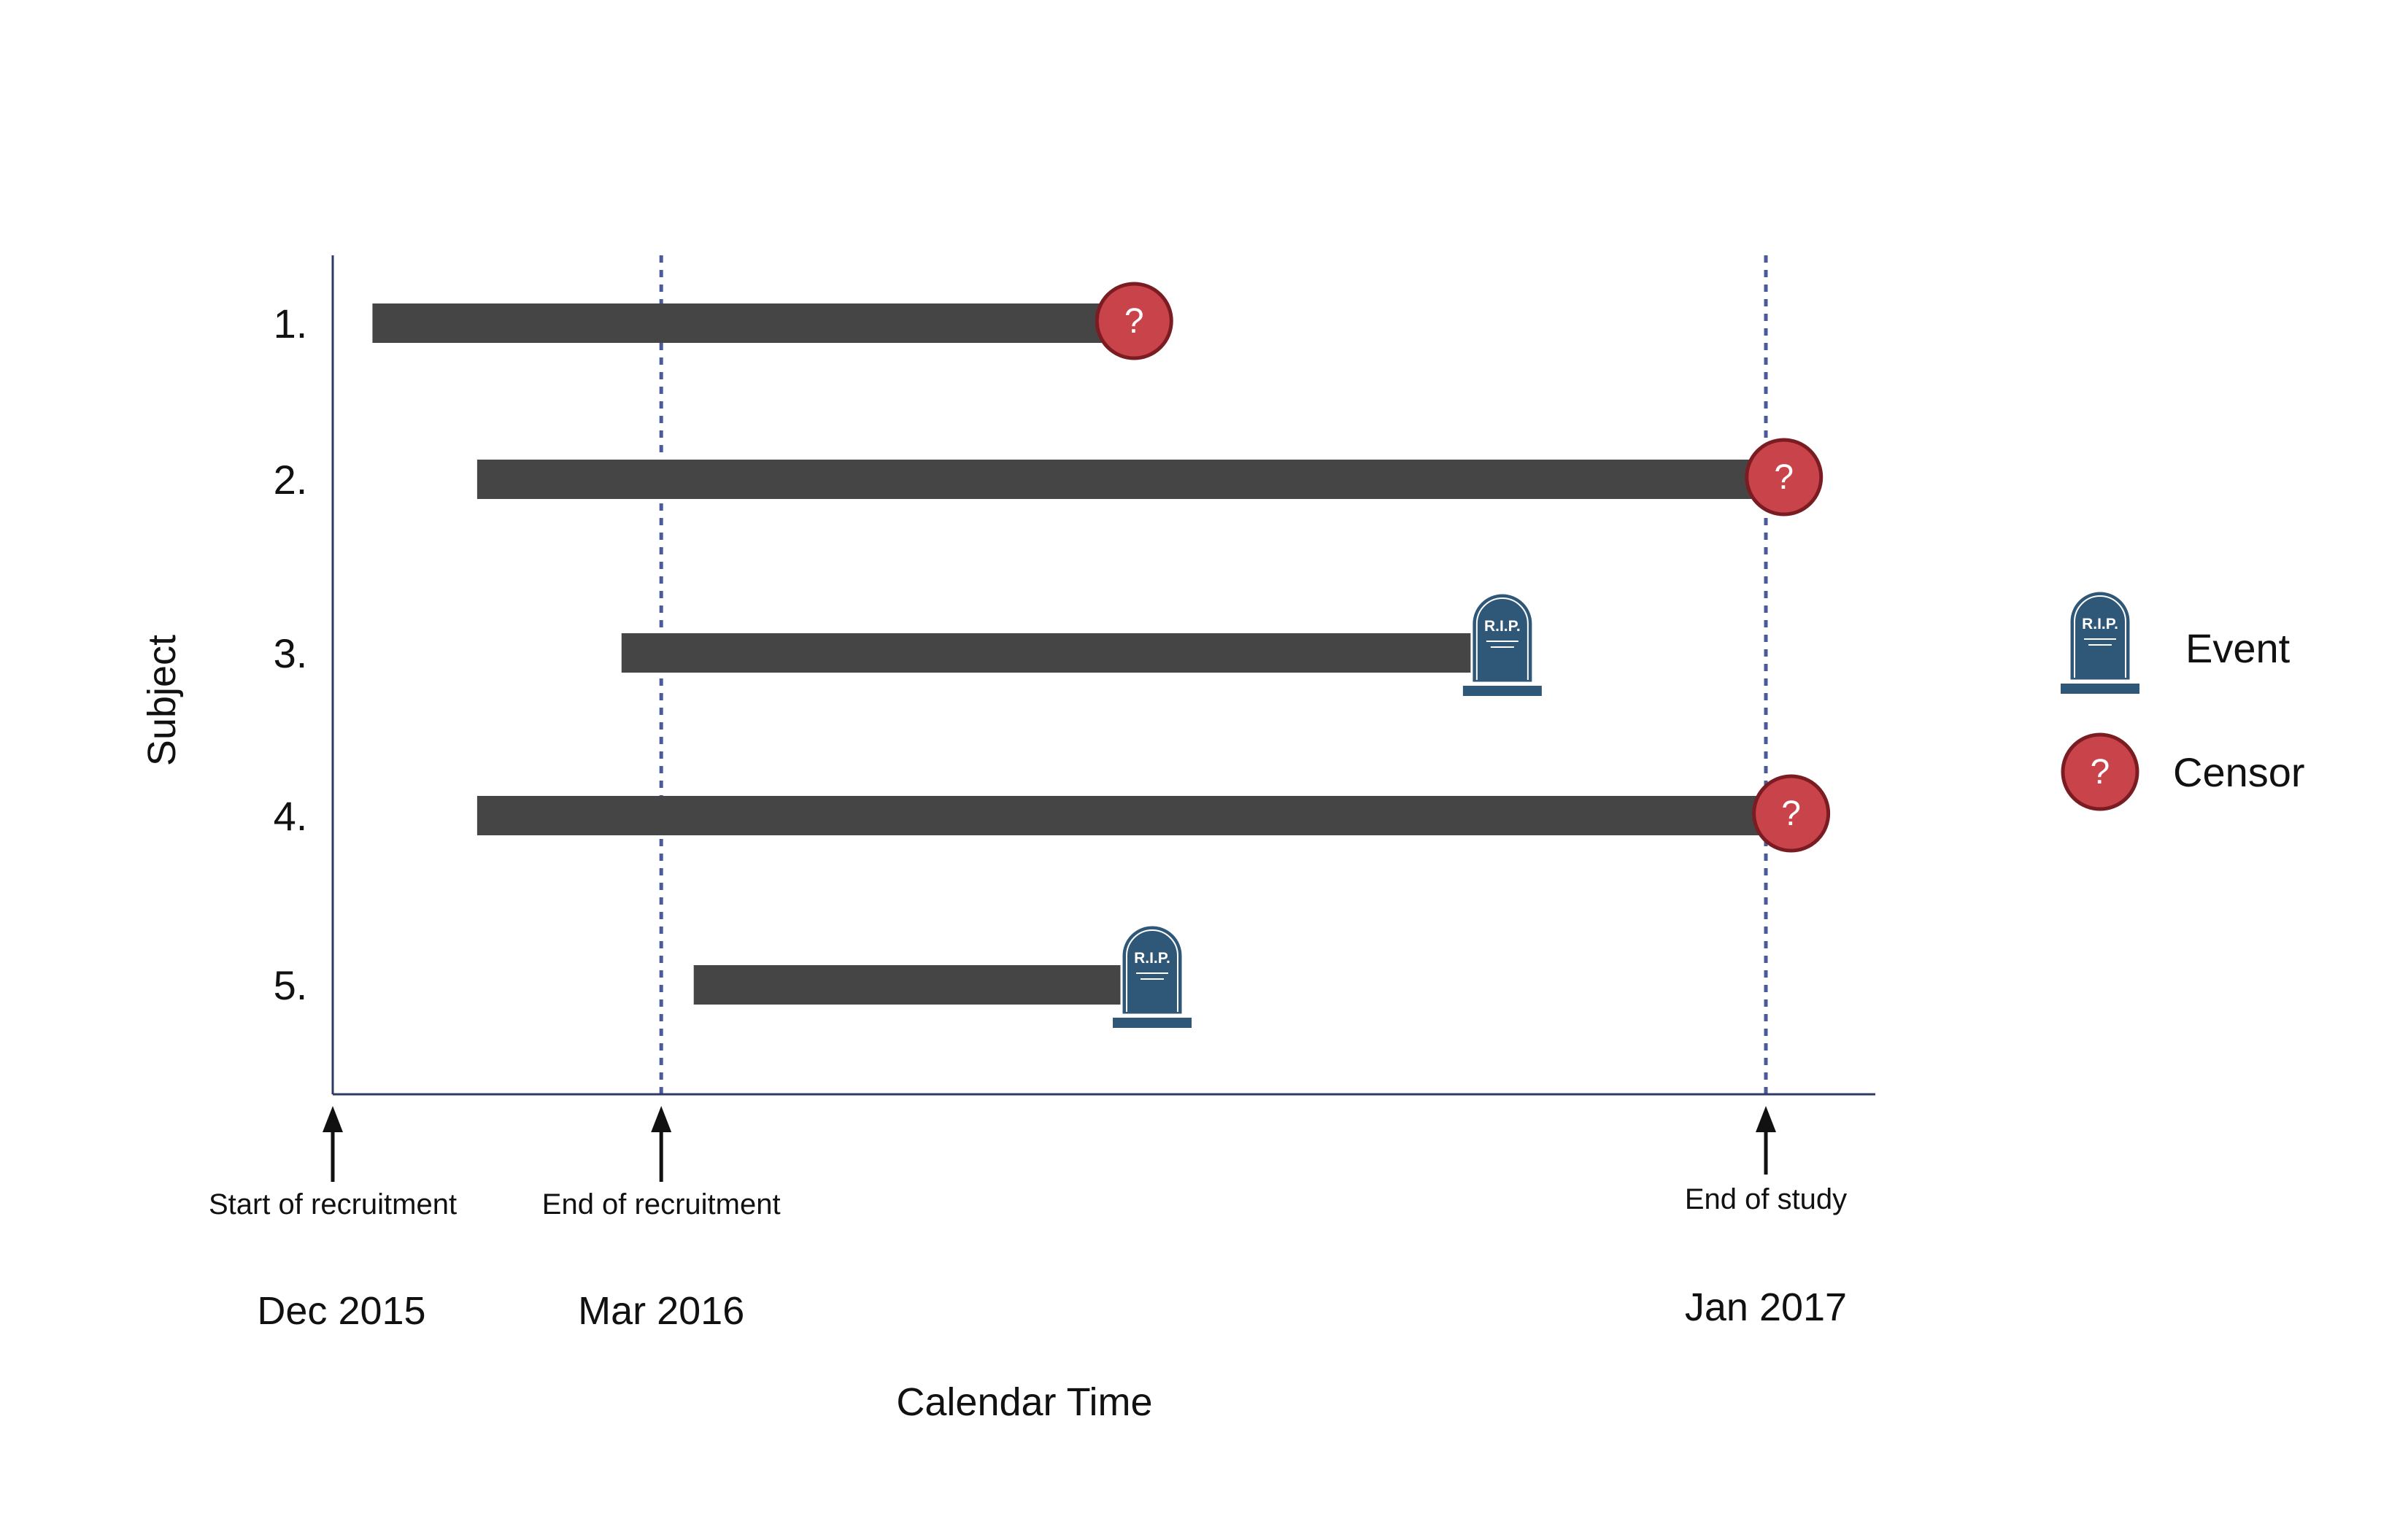  Describe the element at coordinates (1502, 644) in the screenshot. I see `event-marker-3: R.I.P.` at that location.